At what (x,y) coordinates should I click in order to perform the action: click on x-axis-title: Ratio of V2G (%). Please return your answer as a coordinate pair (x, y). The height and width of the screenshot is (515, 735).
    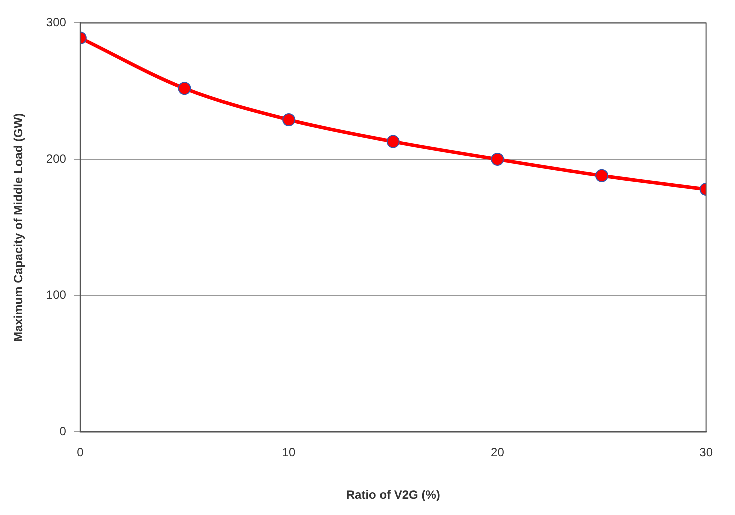
    Looking at the image, I should click on (393, 495).